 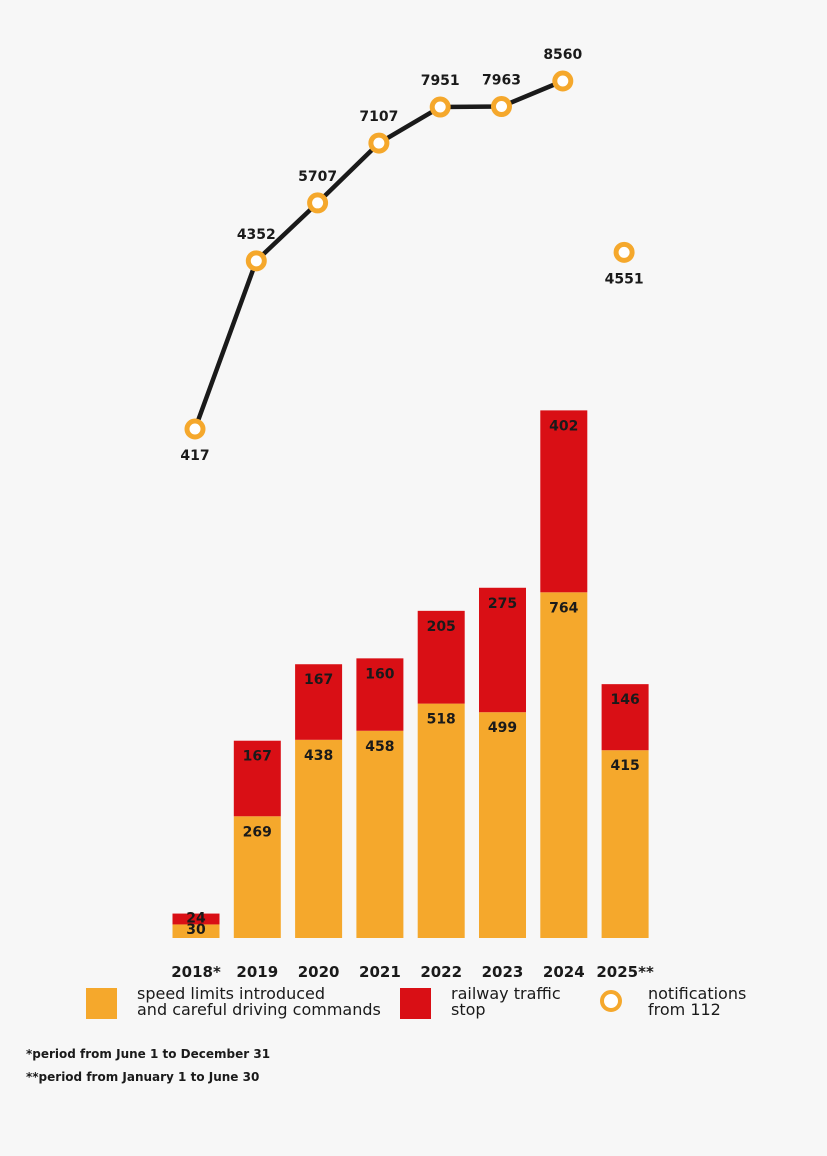 I want to click on legend-label-notifications: notifications from 112, so click(x=697, y=1001).